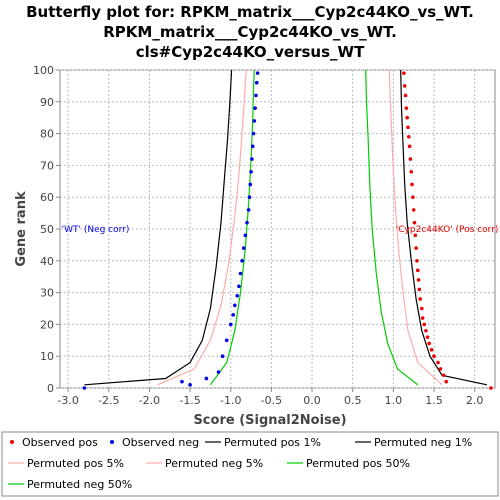 The height and width of the screenshot is (500, 500). Describe the element at coordinates (108, 400) in the screenshot. I see `x-tick-label: -2.5` at that location.